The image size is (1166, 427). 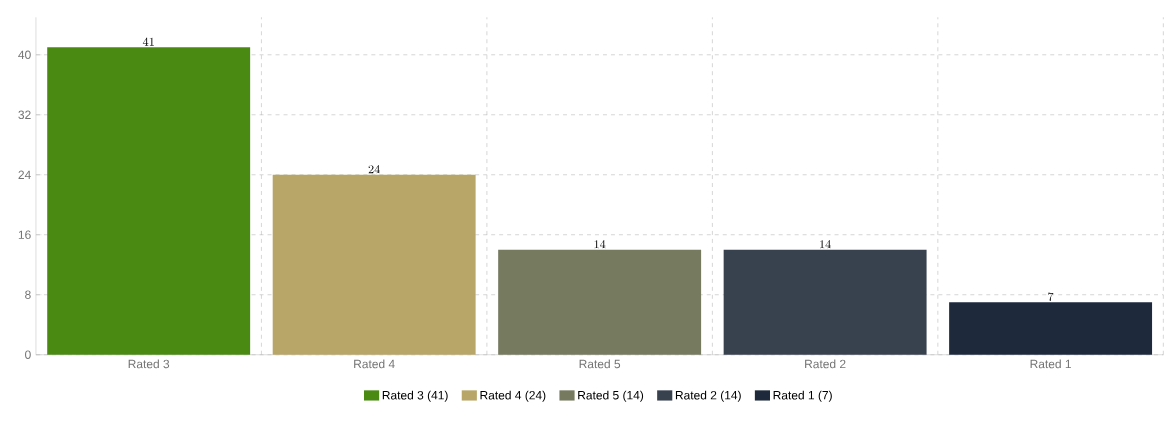 What do you see at coordinates (374, 169) in the screenshot?
I see `data-label: 24` at bounding box center [374, 169].